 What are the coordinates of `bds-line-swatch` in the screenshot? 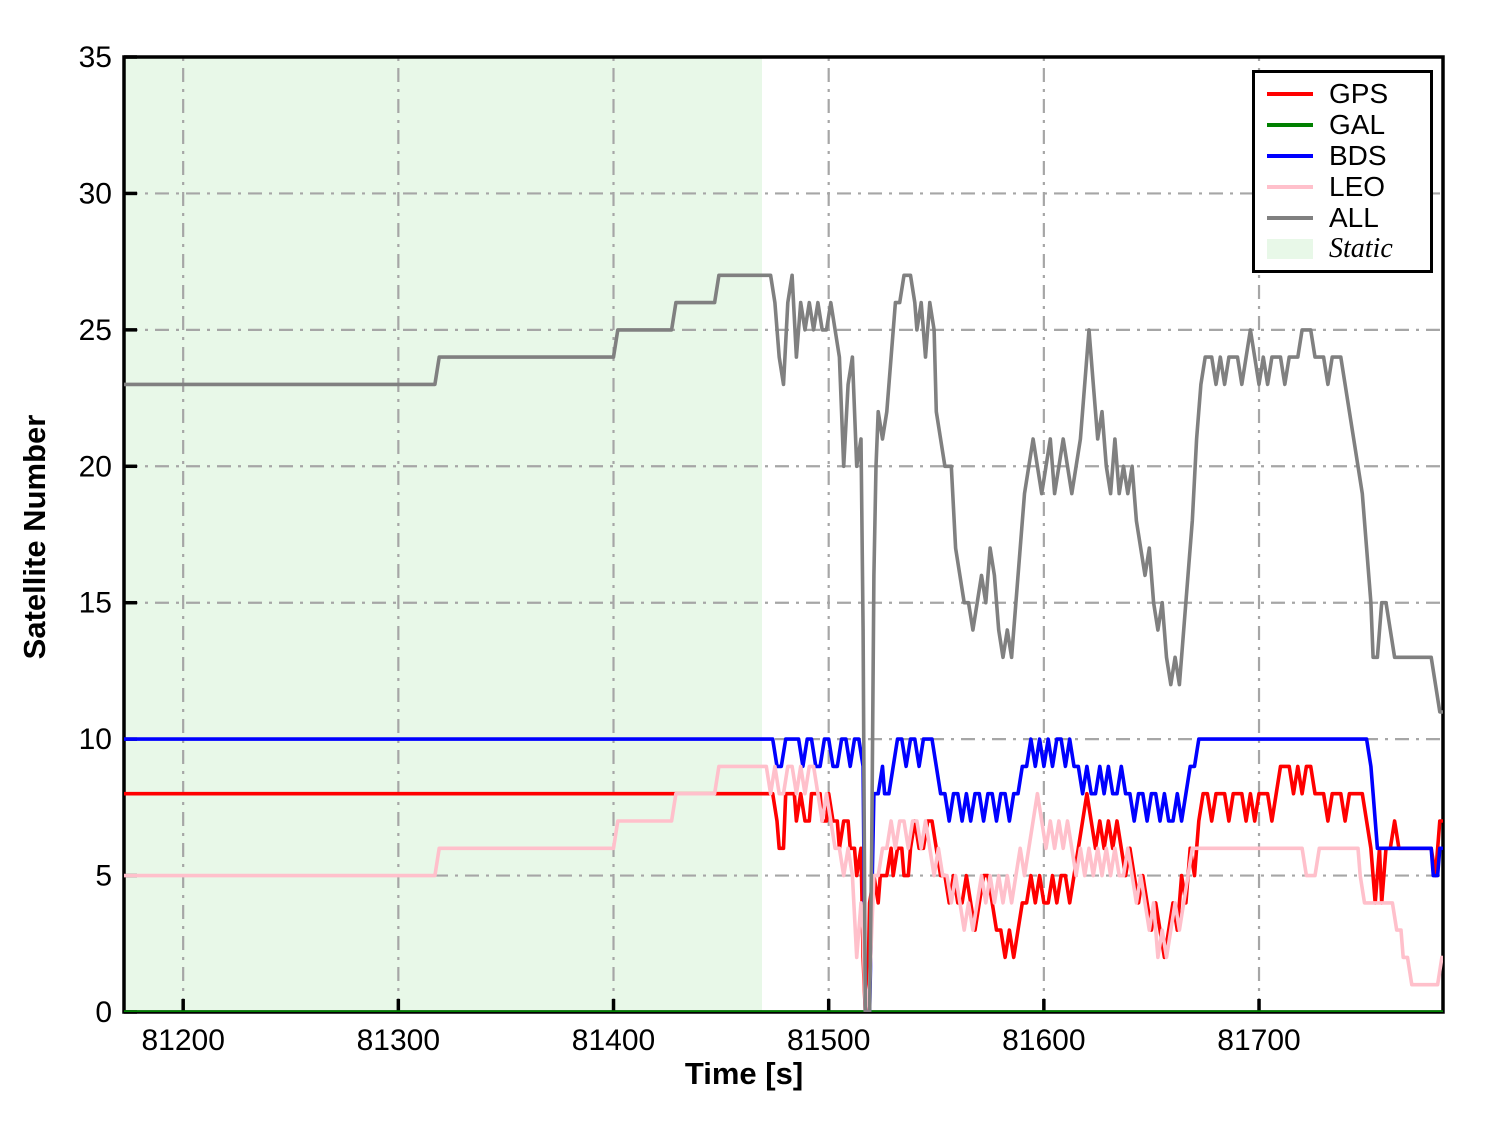 It's located at (1290, 156).